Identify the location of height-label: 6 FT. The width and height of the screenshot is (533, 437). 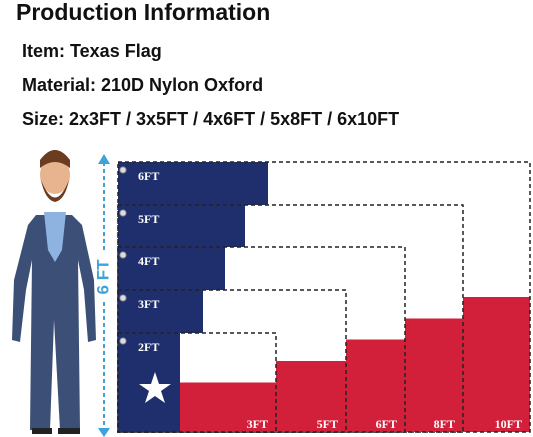
(102, 277).